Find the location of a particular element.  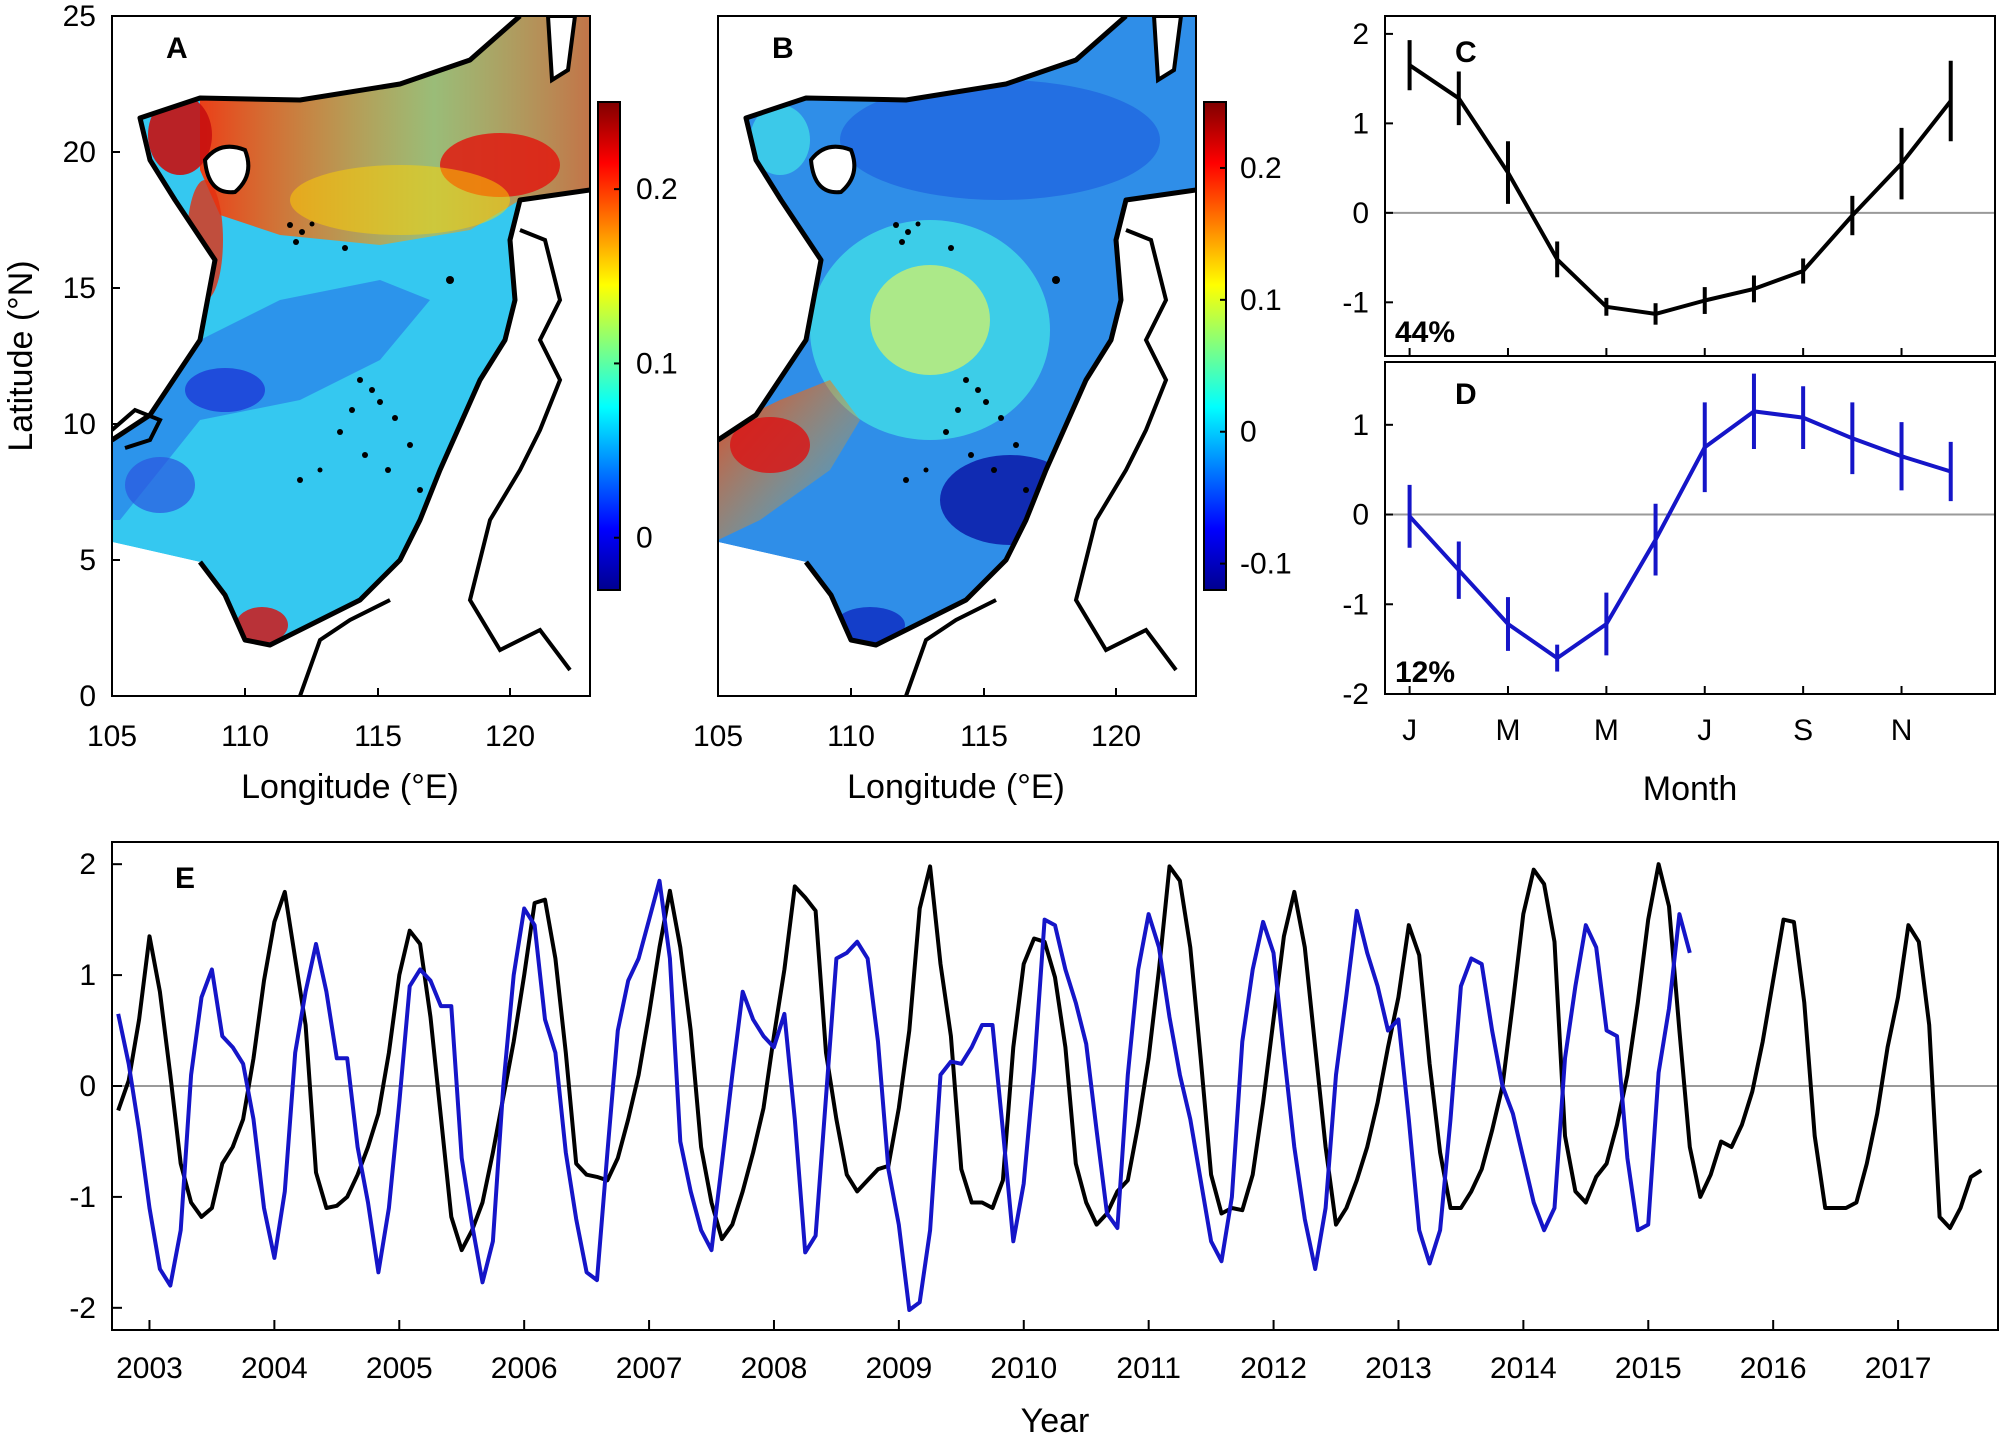

colorbar-b-tick-label-2: 0.1 is located at coordinates (1261, 300).